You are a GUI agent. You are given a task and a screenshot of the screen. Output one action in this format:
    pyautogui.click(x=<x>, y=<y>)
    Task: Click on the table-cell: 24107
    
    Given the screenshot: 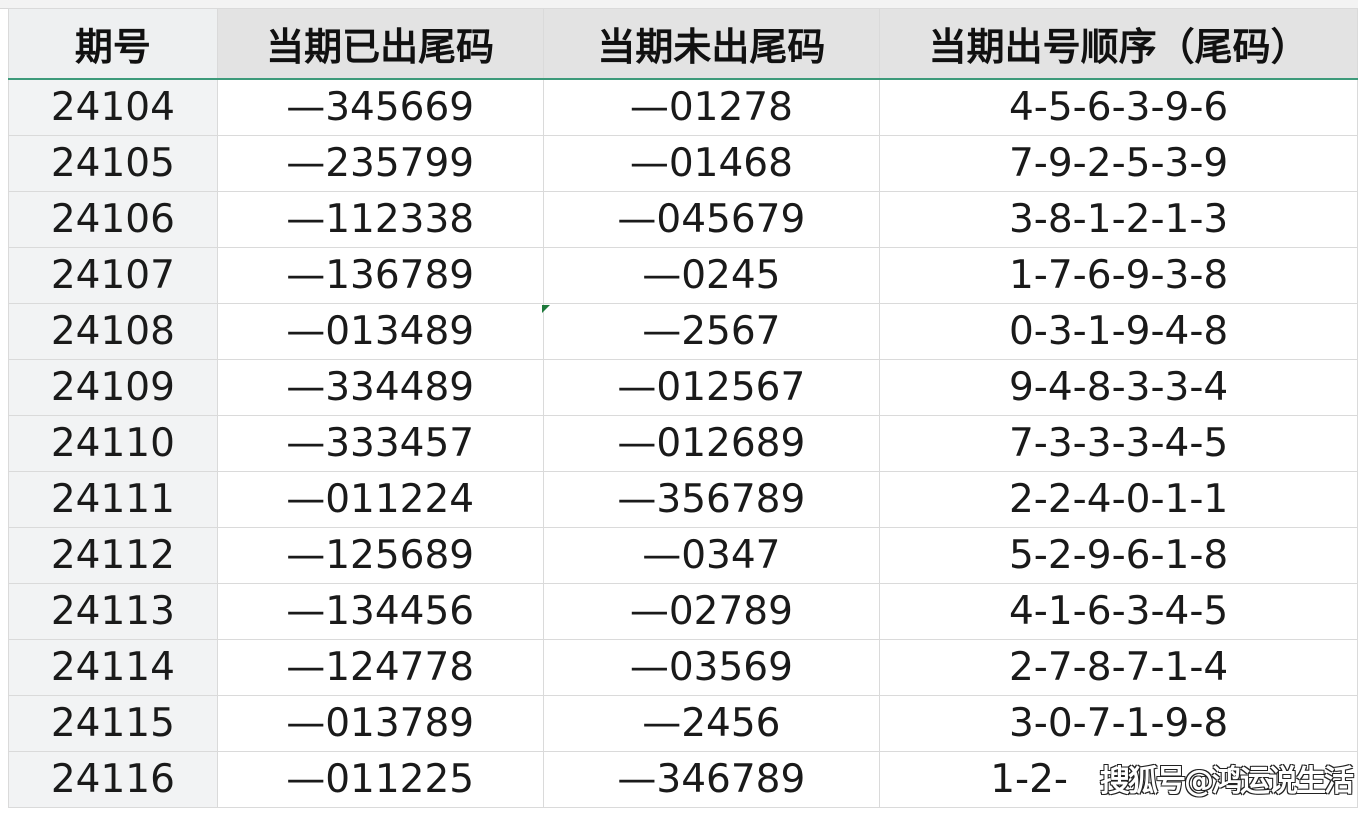 What is the action you would take?
    pyautogui.click(x=113, y=275)
    